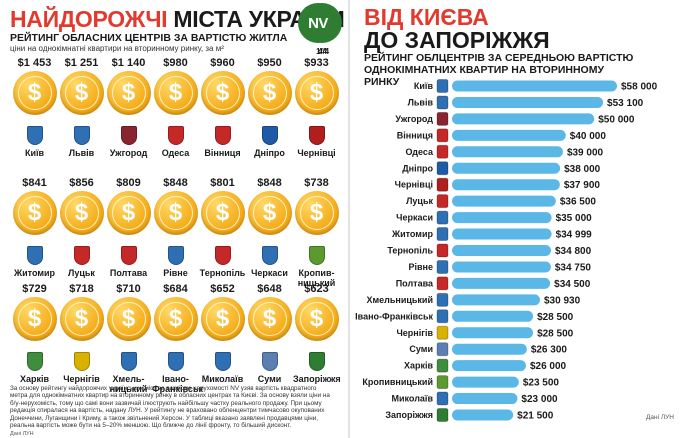  I want to click on bar-value-label: $30 930, so click(562, 300).